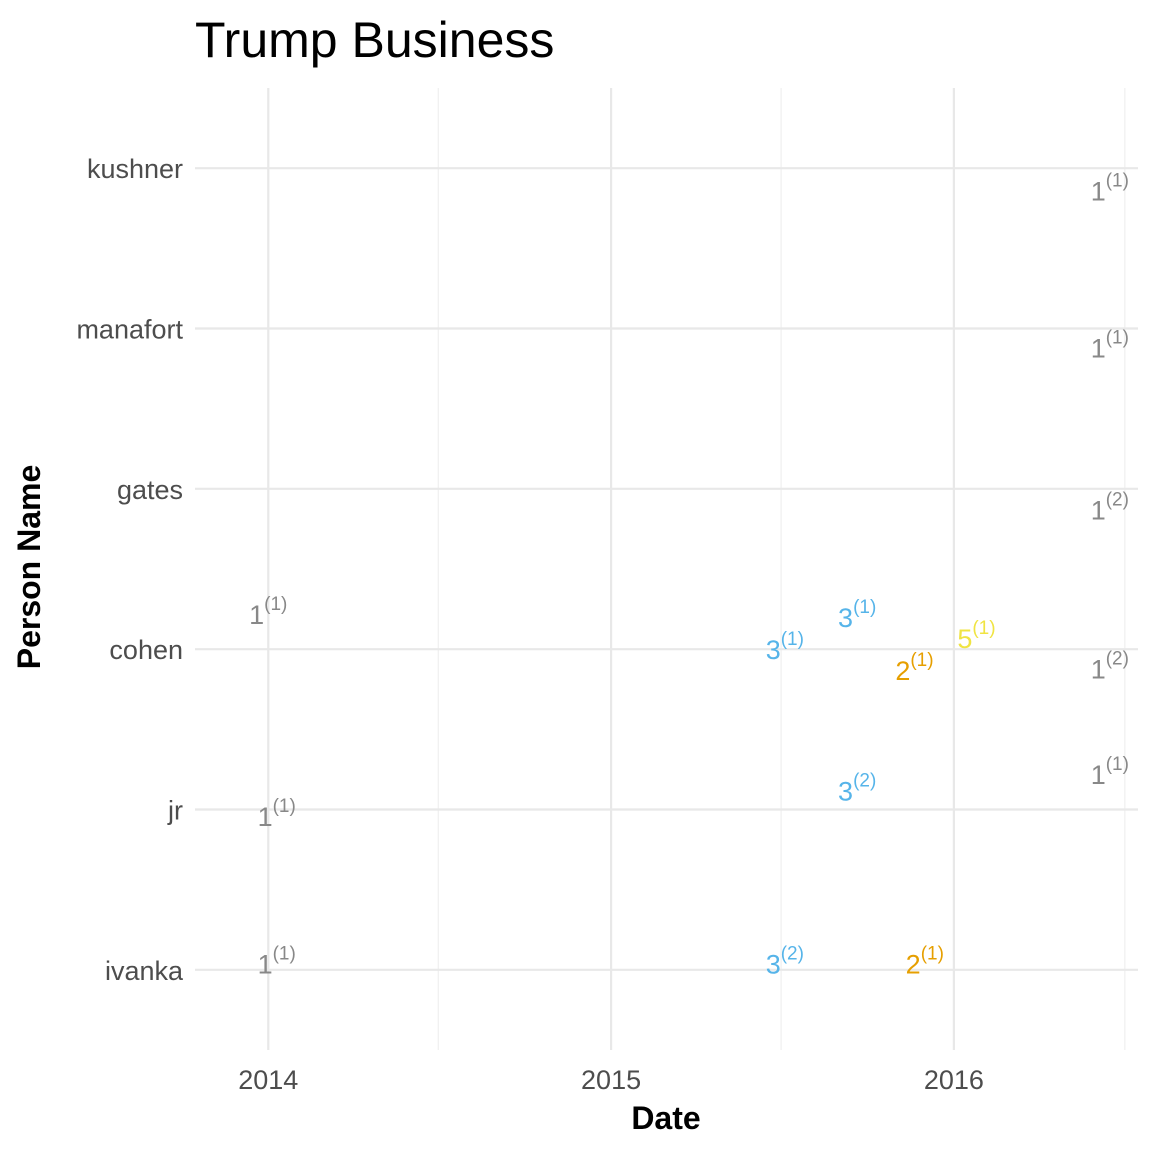 The width and height of the screenshot is (1152, 1152). What do you see at coordinates (954, 1080) in the screenshot?
I see `x-tick-label: 2016` at bounding box center [954, 1080].